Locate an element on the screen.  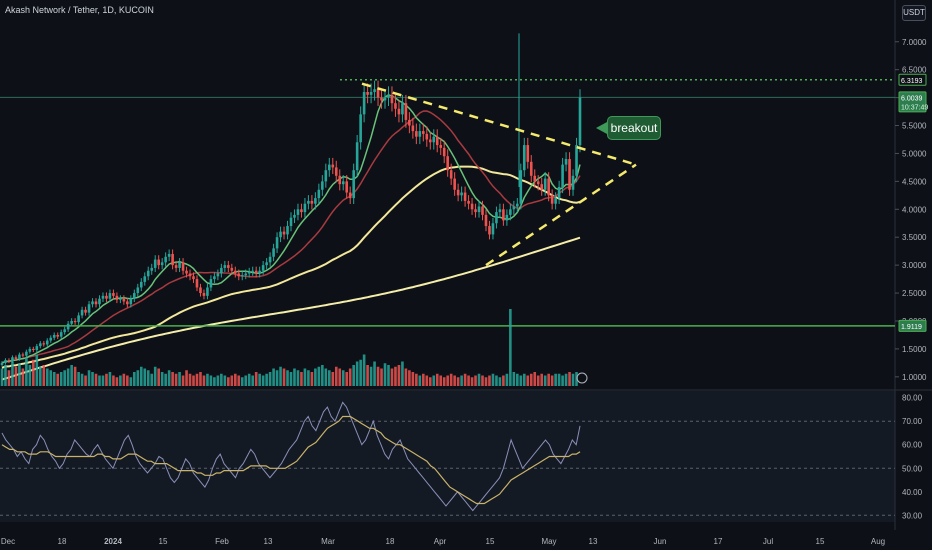
breakout-annotation: breakout is located at coordinates (634, 128).